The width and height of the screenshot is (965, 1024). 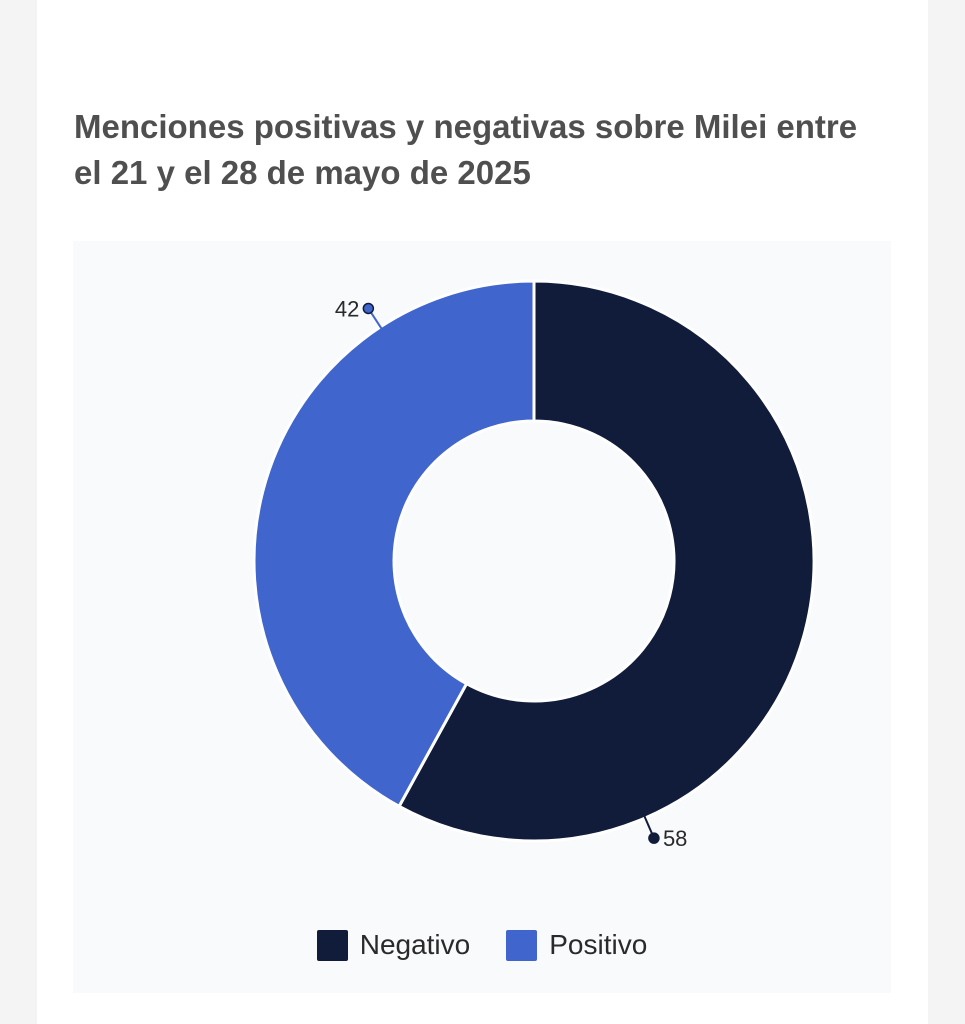 What do you see at coordinates (598, 944) in the screenshot?
I see `legend-label-positivo: Positivo` at bounding box center [598, 944].